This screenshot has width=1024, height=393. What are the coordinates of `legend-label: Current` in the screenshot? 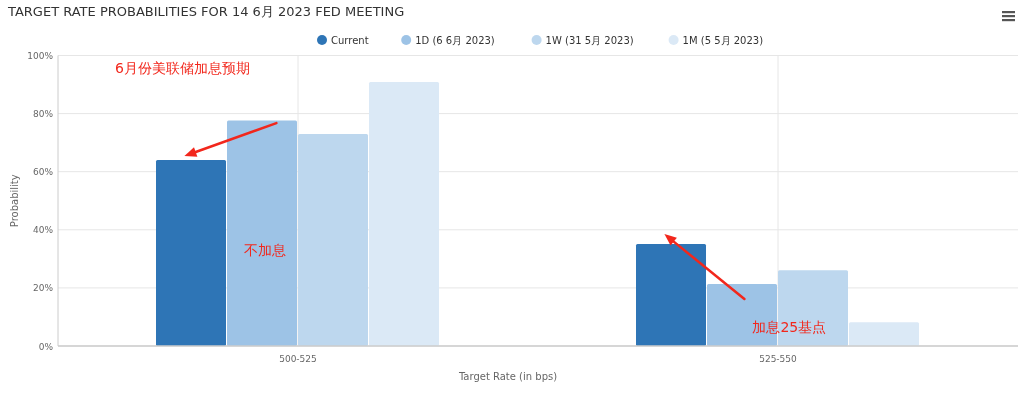 It's located at (350, 40).